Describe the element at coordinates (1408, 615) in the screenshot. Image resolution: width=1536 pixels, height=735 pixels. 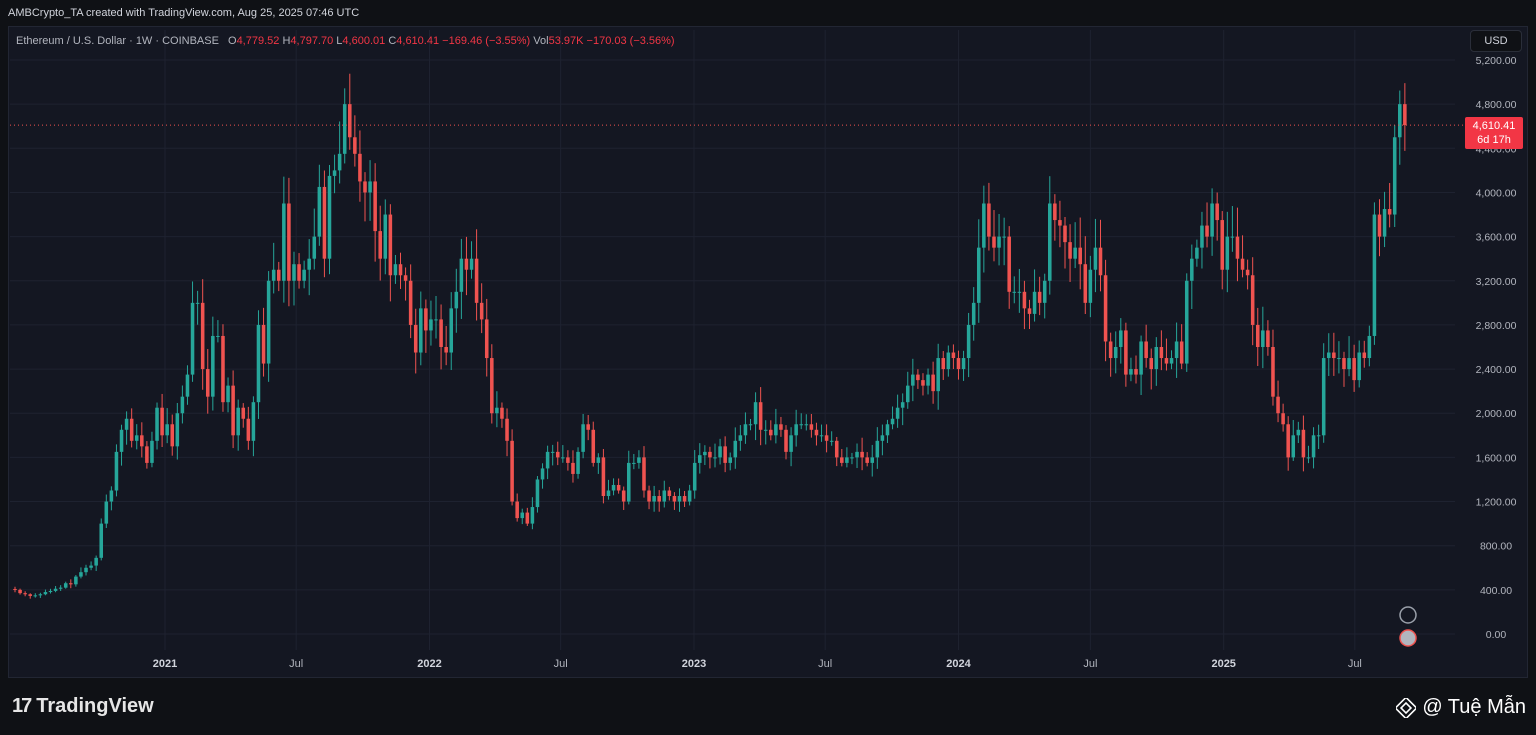
I see `replay-icon` at that location.